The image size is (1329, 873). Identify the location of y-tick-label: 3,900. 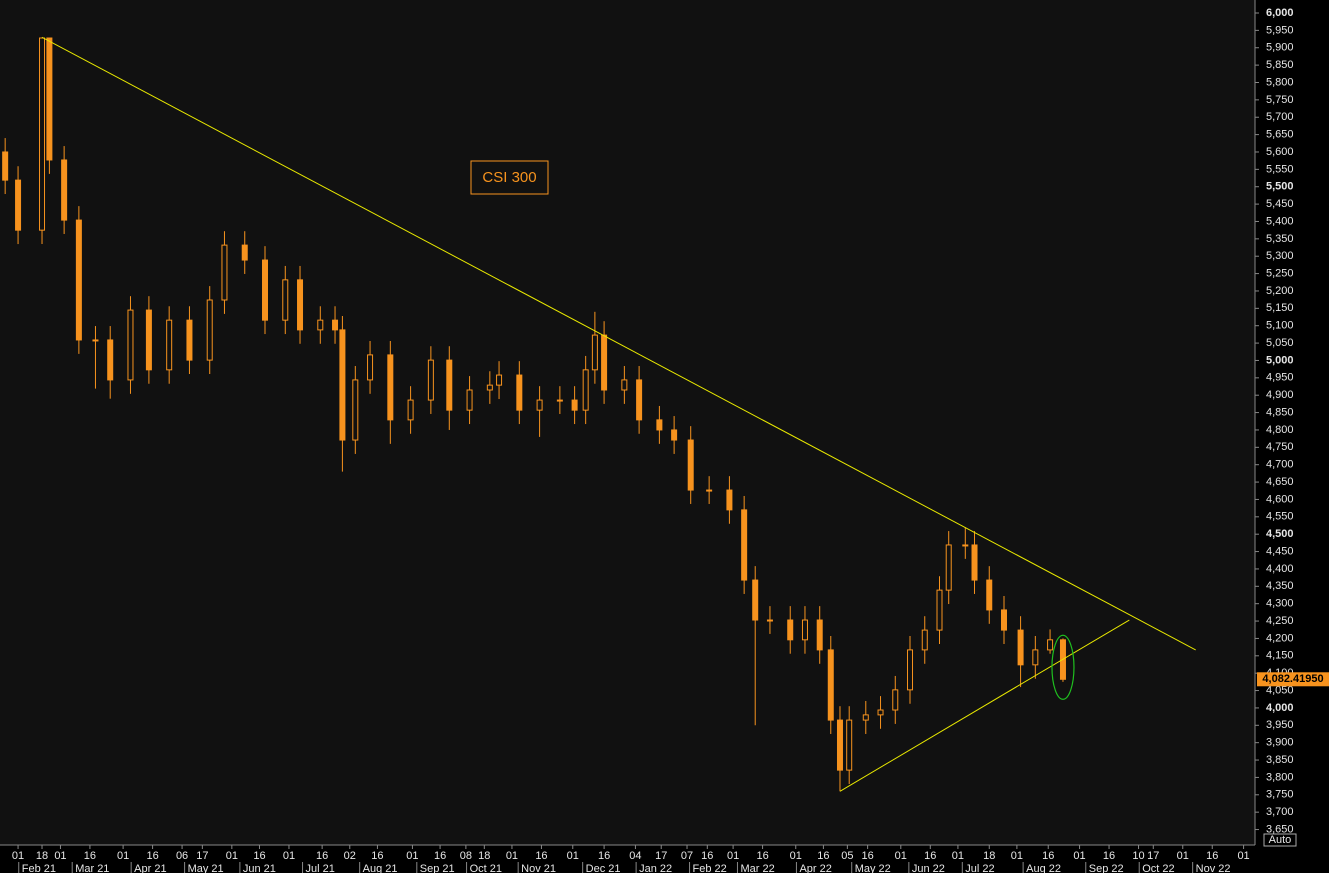
(1280, 743).